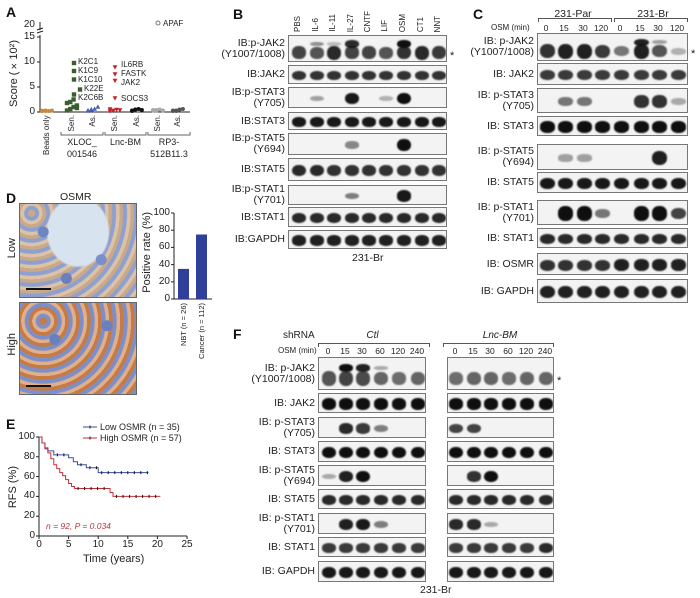 This screenshot has height=598, width=700. Describe the element at coordinates (14, 74) in the screenshot. I see `panel-a-ylabel: Score (×10²)` at that location.